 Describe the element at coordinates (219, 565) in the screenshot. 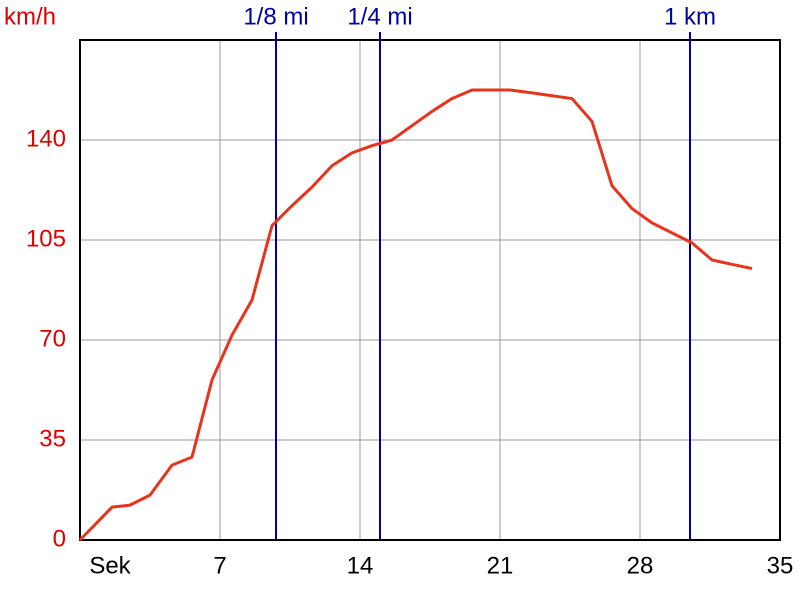

I see `x-tick-label: 7` at that location.